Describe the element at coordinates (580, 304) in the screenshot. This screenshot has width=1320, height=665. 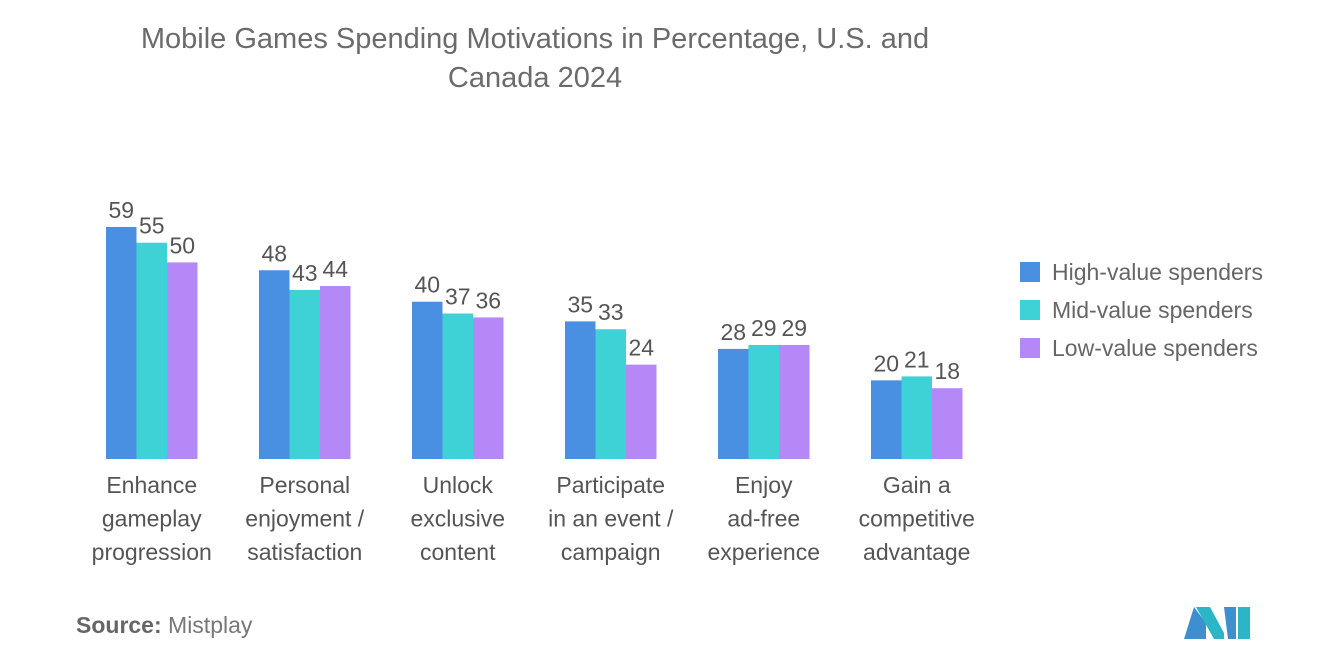
I see `data-label-high-3: 35` at that location.